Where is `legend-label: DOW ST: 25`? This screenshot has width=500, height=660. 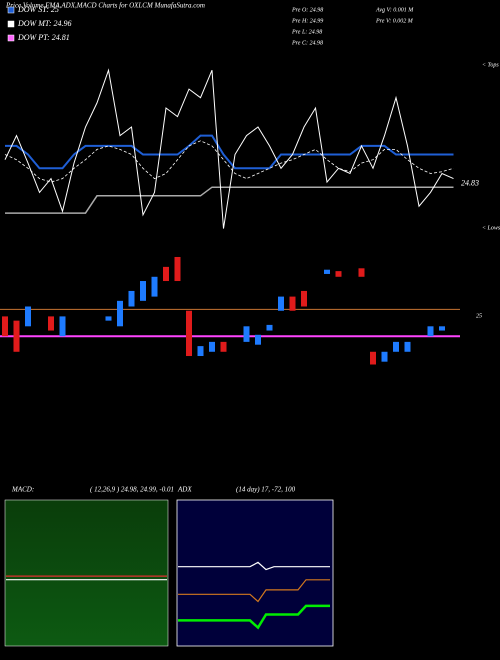
legend-label: DOW ST: 25 is located at coordinates (38, 9).